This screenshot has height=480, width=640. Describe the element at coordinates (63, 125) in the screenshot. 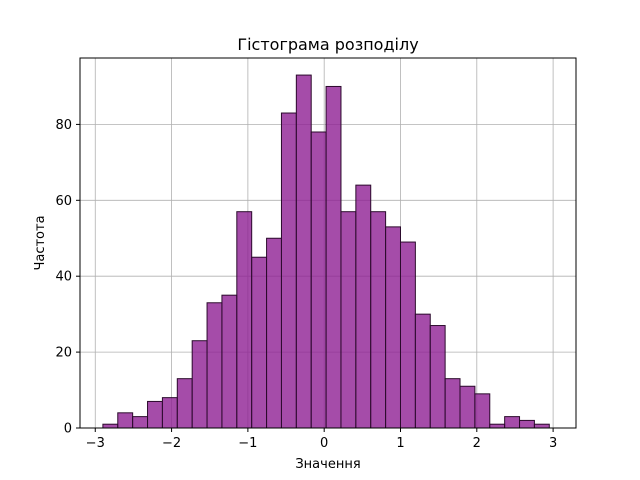

I see `y-tick-label: 80` at that location.